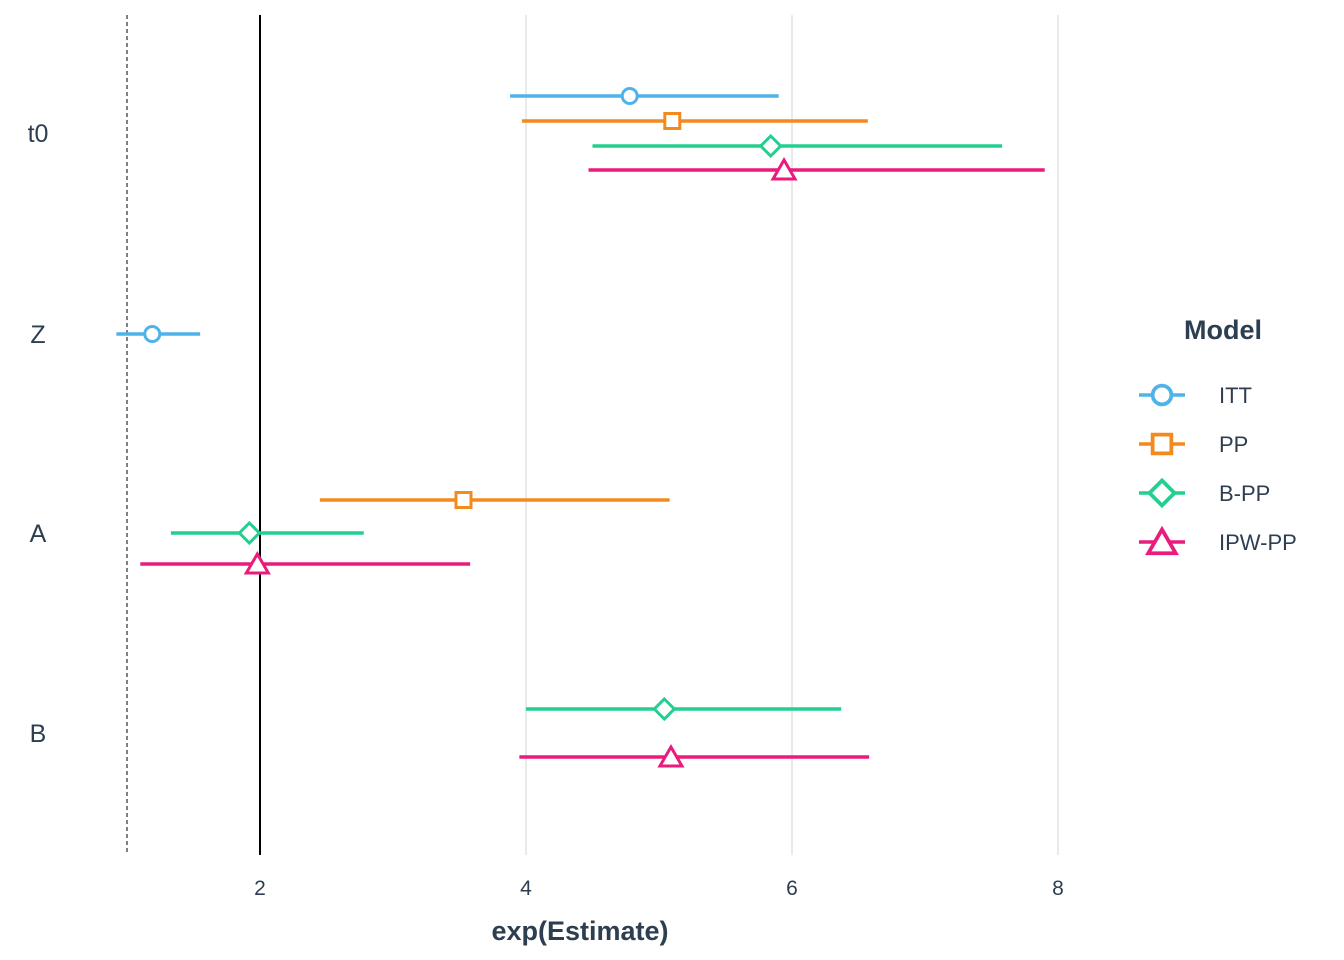 This screenshot has height=960, width=1344. Describe the element at coordinates (1235, 395) in the screenshot. I see `legend-label-itt: ITT` at that location.